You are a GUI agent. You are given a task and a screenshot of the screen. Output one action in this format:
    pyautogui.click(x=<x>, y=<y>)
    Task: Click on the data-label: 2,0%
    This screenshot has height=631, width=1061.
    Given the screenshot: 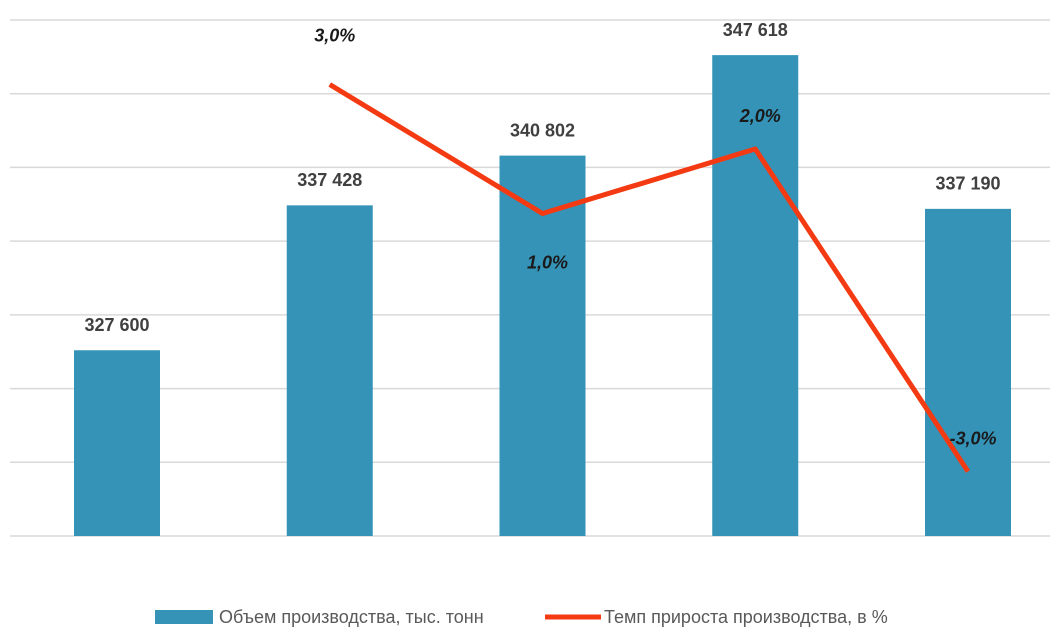 What is the action you would take?
    pyautogui.click(x=760, y=116)
    